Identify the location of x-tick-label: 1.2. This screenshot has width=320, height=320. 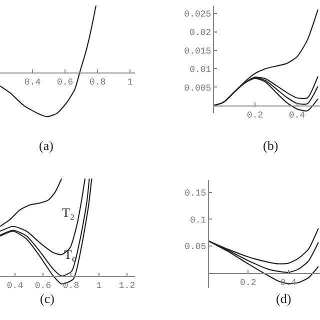
(127, 285).